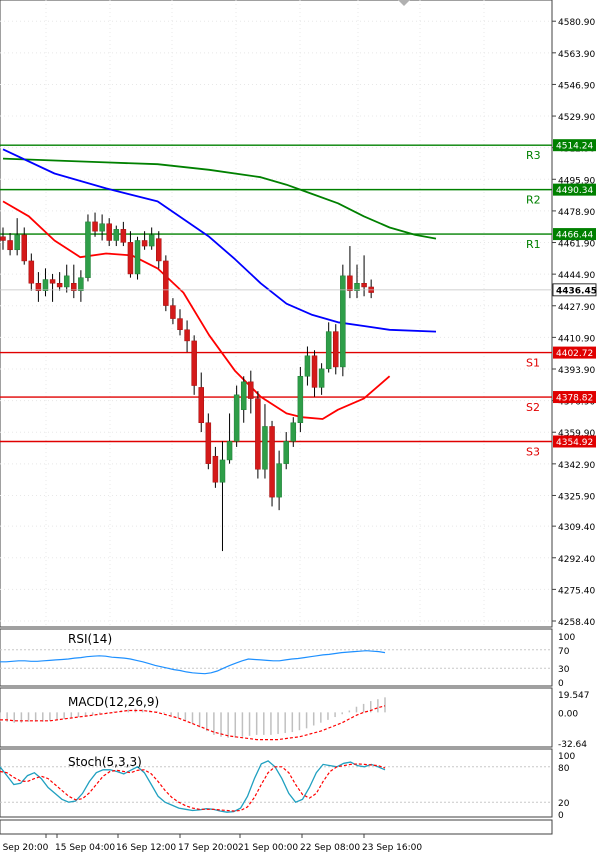 This screenshot has height=867, width=600. What do you see at coordinates (113, 702) in the screenshot?
I see `macd-title: MACD(12,26,9)` at bounding box center [113, 702].